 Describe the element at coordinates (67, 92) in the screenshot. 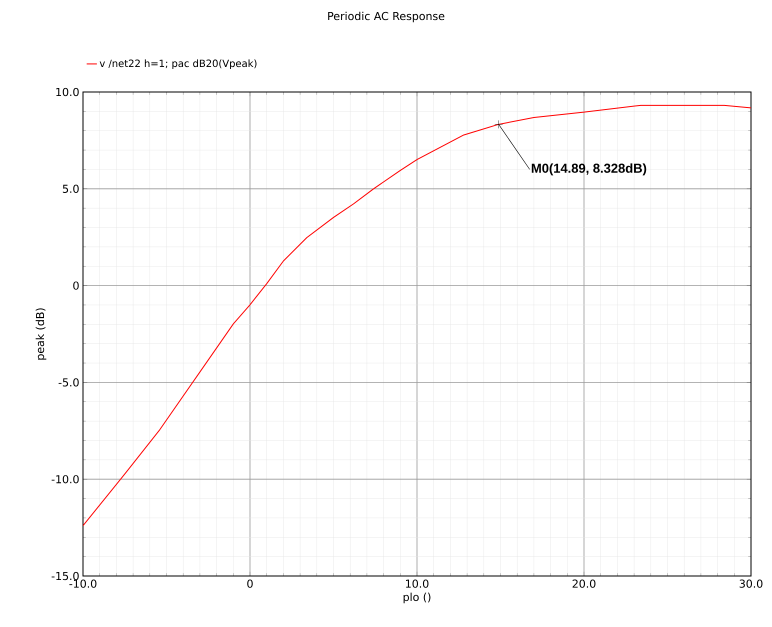

I see `y-tick-label: 10.0` at that location.